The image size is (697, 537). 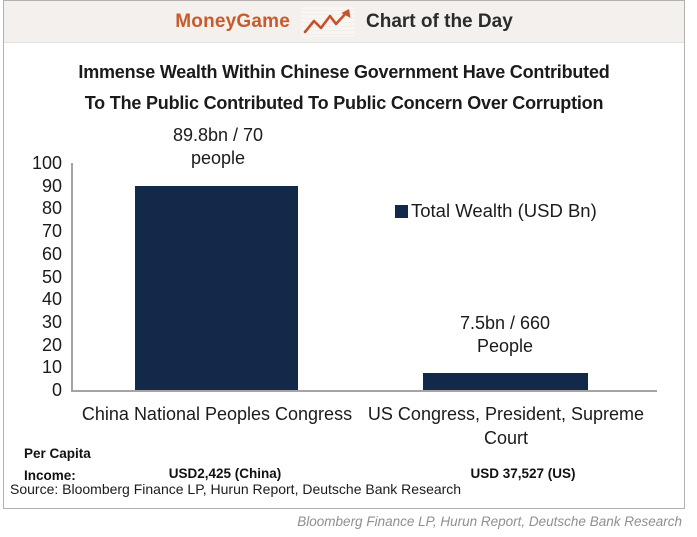 I want to click on y-tick-label: 90, so click(x=51, y=185).